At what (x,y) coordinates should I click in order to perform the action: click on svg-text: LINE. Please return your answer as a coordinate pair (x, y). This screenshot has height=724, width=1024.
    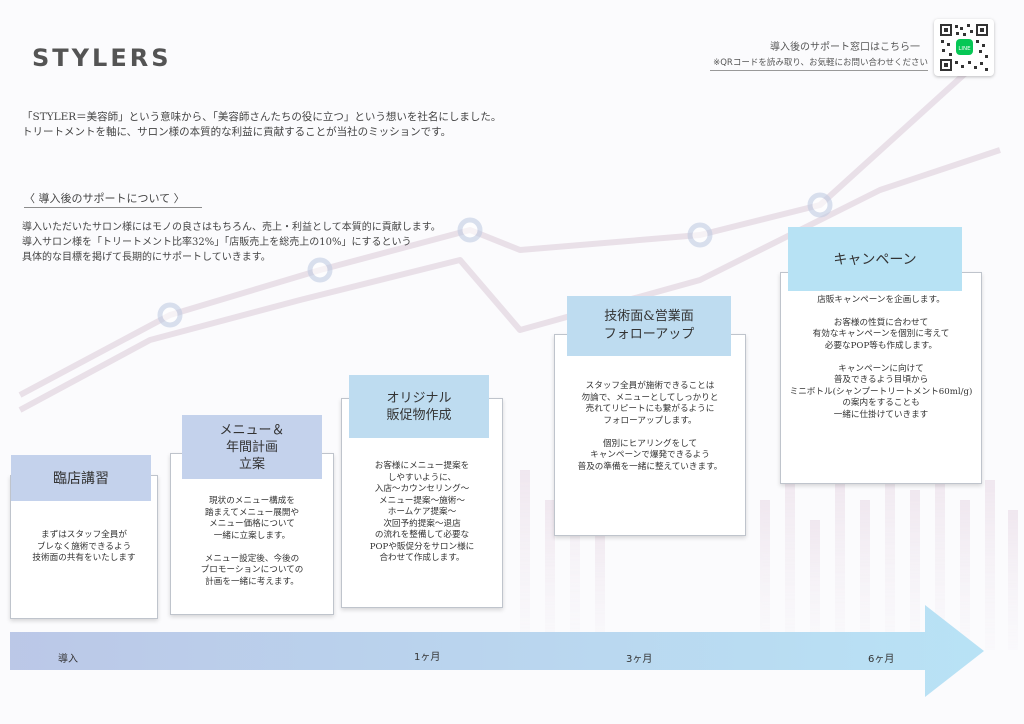
    Looking at the image, I should click on (964, 49).